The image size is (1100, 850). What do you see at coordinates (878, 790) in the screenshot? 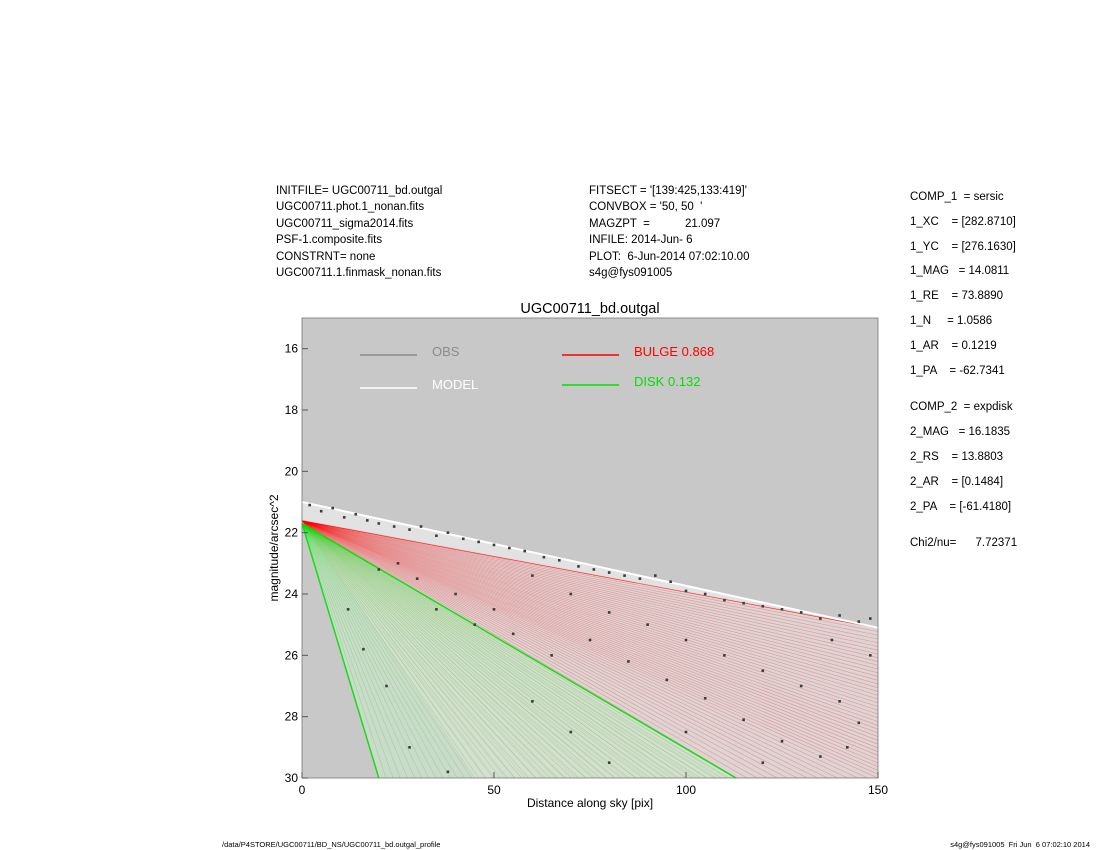
I see `x-tick-label: 150` at bounding box center [878, 790].